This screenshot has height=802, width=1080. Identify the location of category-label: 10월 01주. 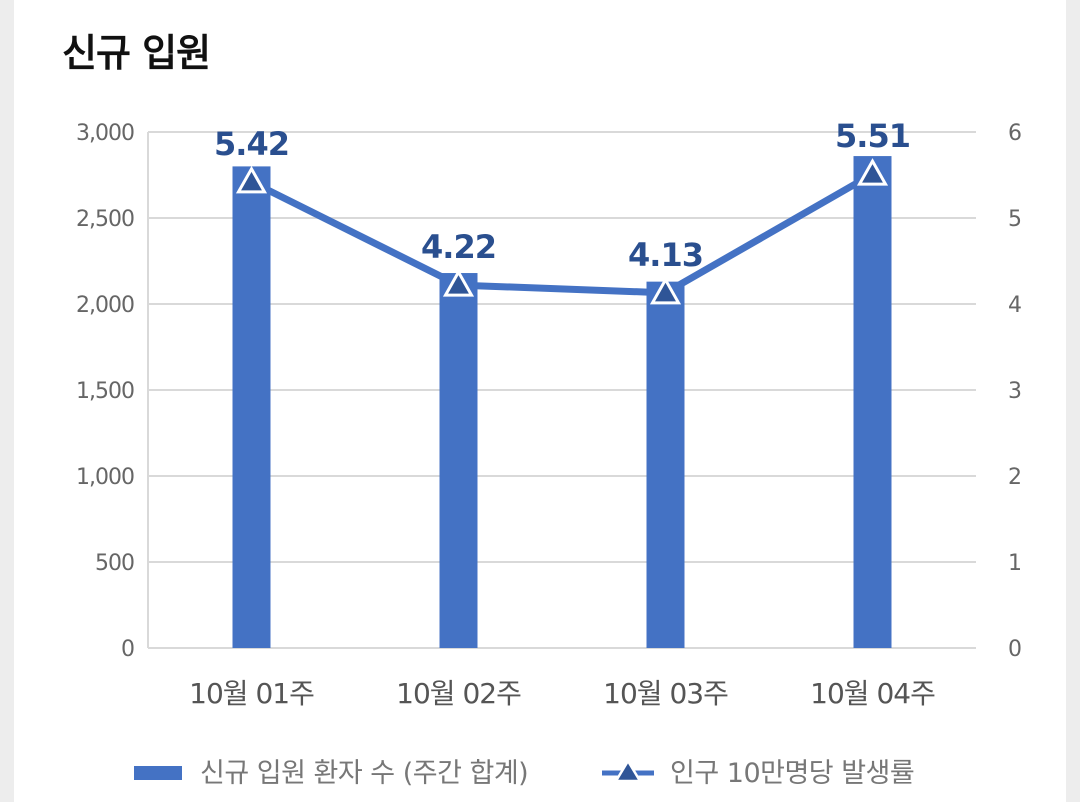
(251, 693).